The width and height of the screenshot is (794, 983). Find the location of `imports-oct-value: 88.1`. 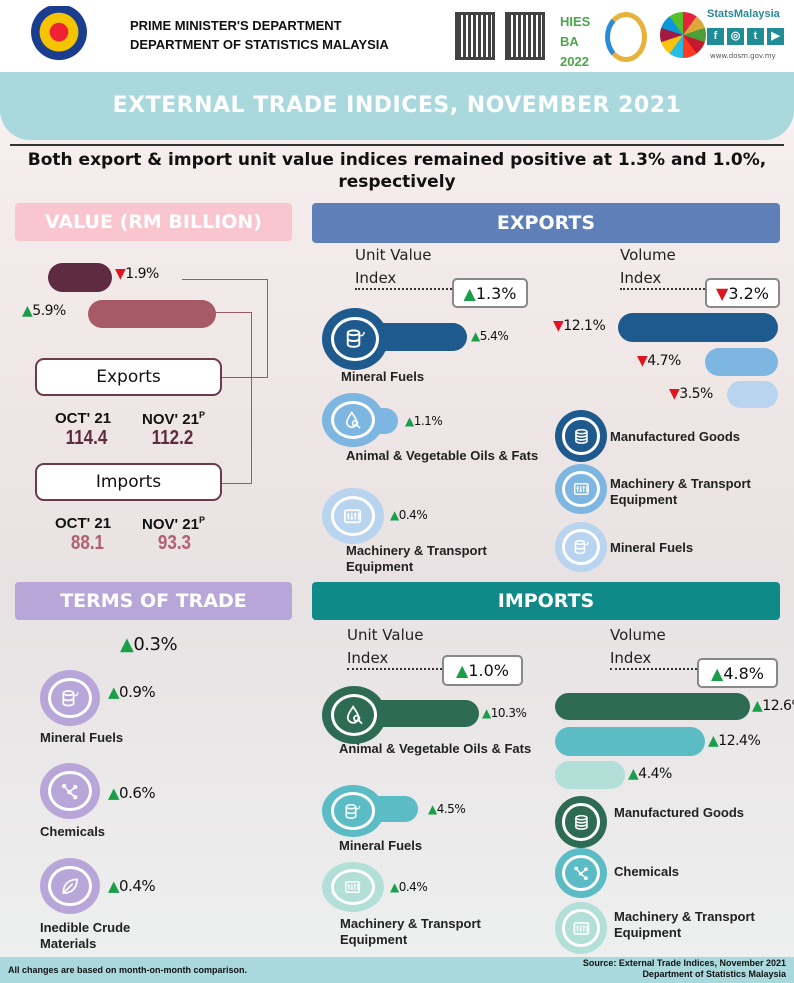

imports-oct-value: 88.1 is located at coordinates (87, 543).